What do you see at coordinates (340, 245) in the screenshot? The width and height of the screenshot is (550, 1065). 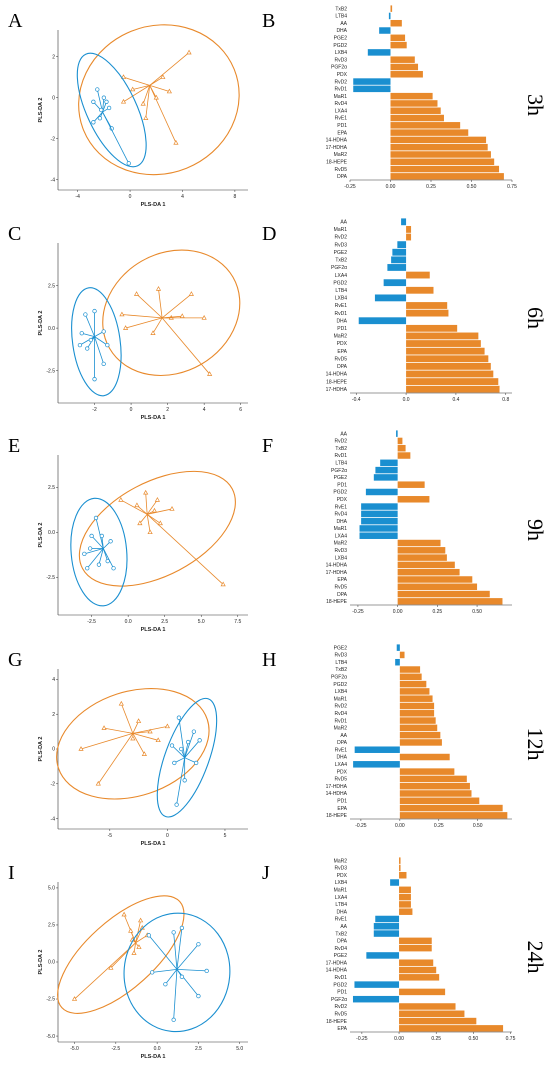 I see `category-label: RvD3` at bounding box center [340, 245].